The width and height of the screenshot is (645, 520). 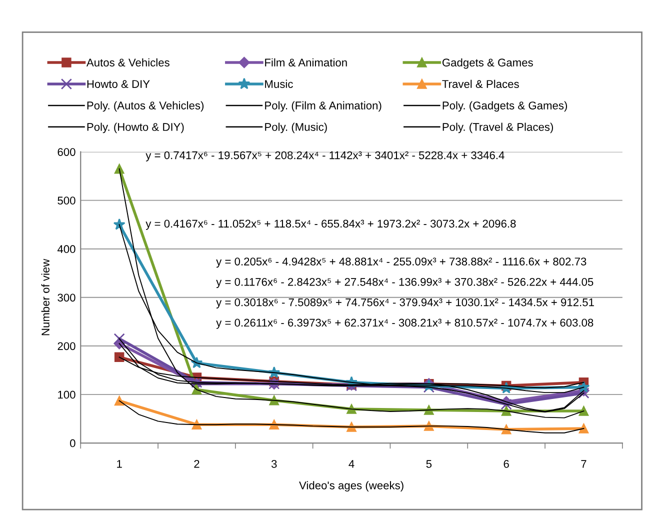 I want to click on y-tick-label: 300, so click(x=67, y=298).